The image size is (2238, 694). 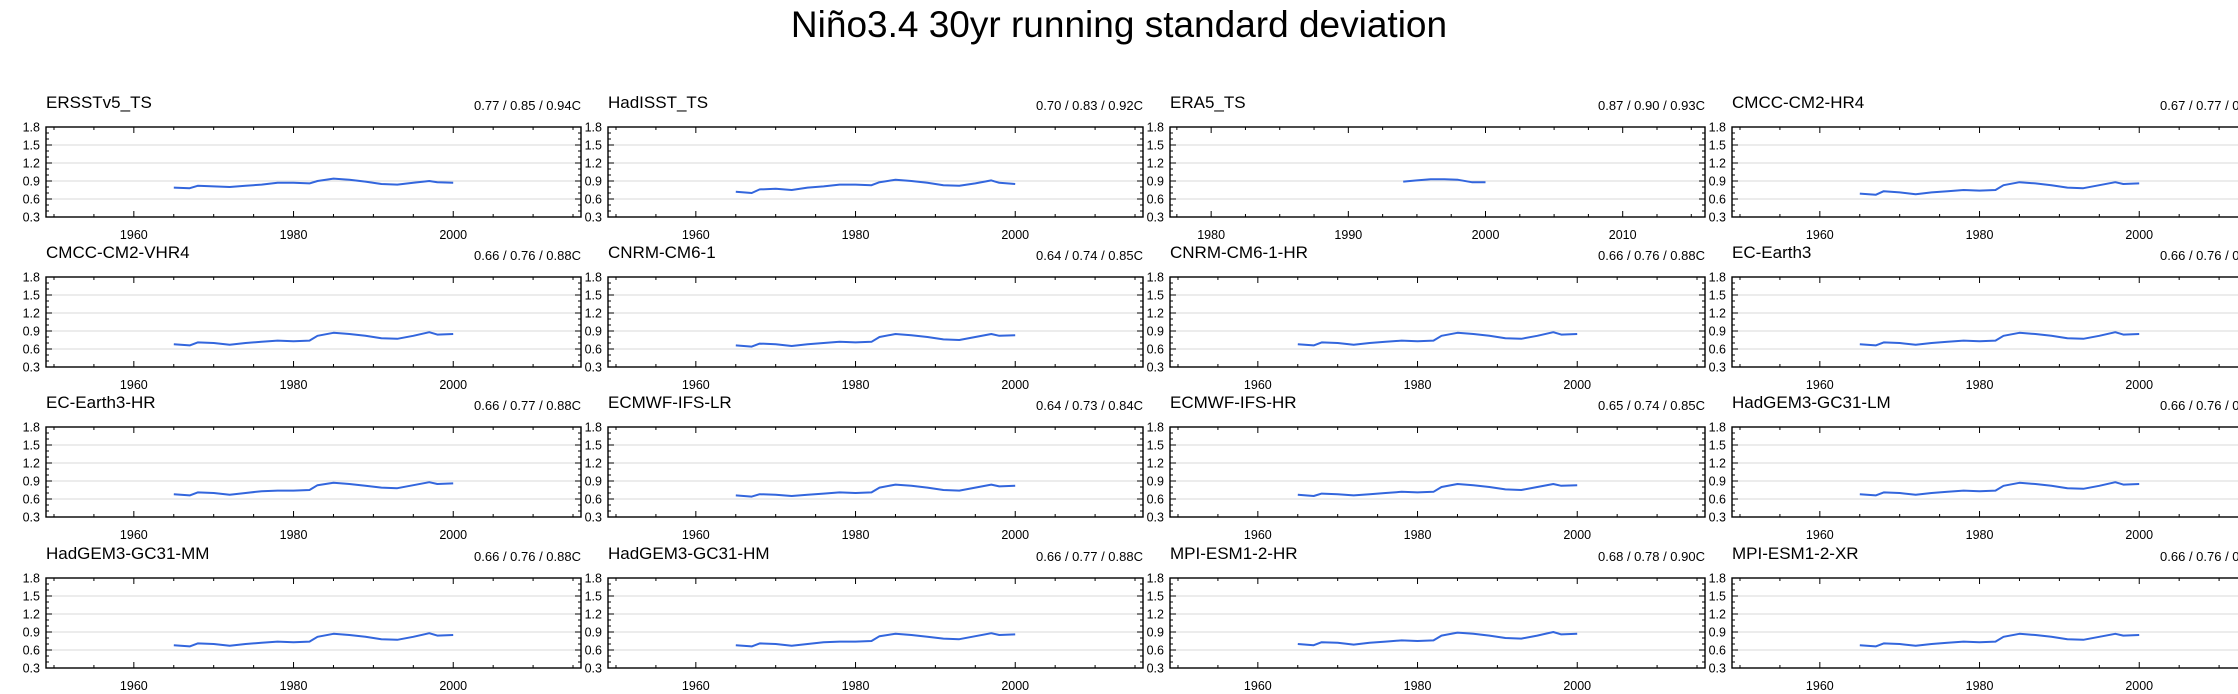 I want to click on panel-stat-label: 0.64 / 0.73 / 0.84C, so click(x=1089, y=405).